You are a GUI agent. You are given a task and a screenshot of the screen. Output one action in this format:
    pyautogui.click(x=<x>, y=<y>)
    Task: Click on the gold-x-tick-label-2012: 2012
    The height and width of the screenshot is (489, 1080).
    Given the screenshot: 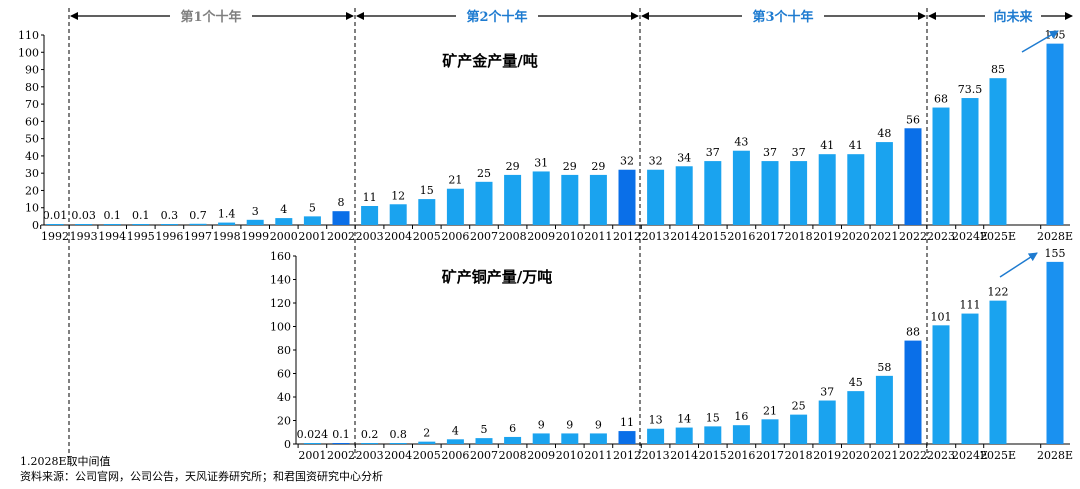 What is the action you would take?
    pyautogui.click(x=627, y=236)
    